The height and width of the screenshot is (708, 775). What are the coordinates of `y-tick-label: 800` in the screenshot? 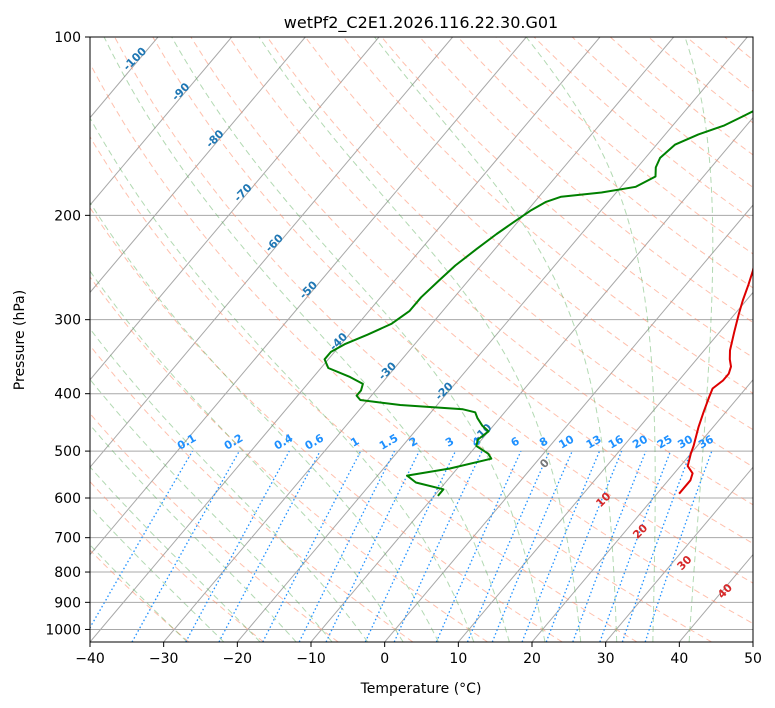 It's located at (67, 573).